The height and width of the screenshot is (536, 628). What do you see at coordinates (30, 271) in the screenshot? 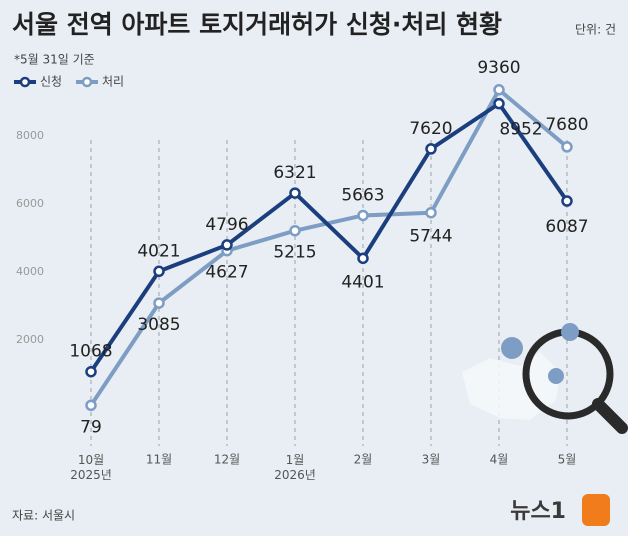
I see `y-tick-label: 4000` at bounding box center [30, 271].